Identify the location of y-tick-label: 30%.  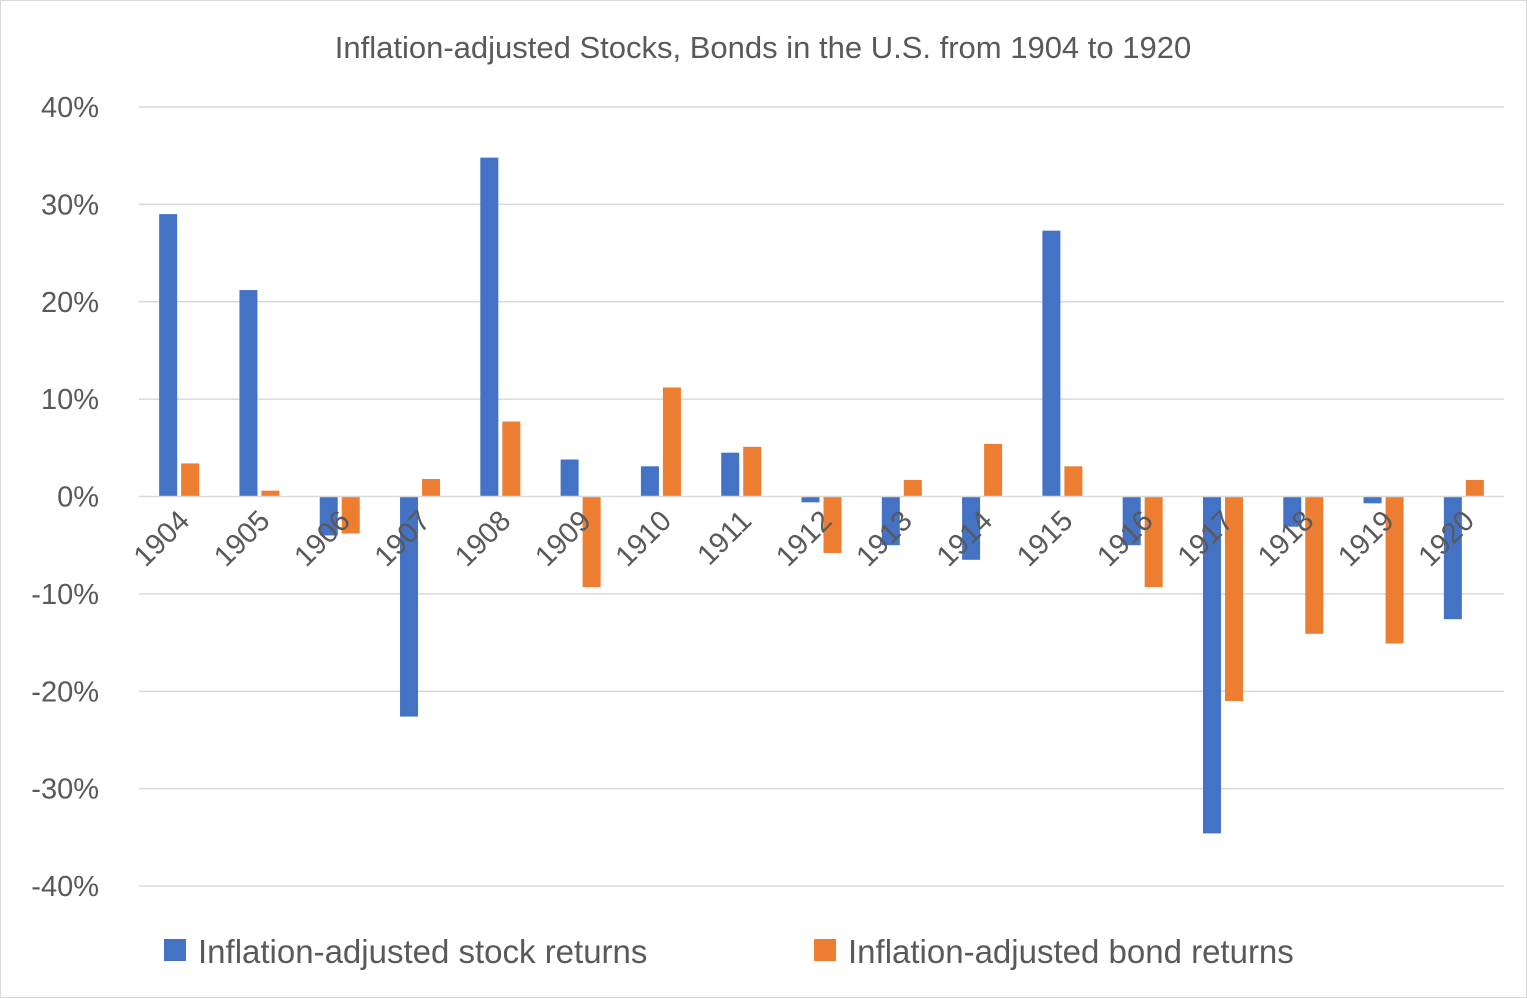
(70, 205).